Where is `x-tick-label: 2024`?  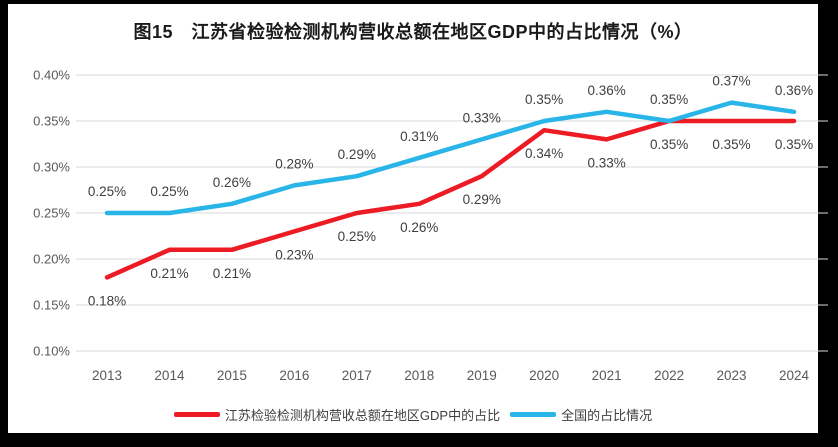 x-tick-label: 2024 is located at coordinates (794, 375).